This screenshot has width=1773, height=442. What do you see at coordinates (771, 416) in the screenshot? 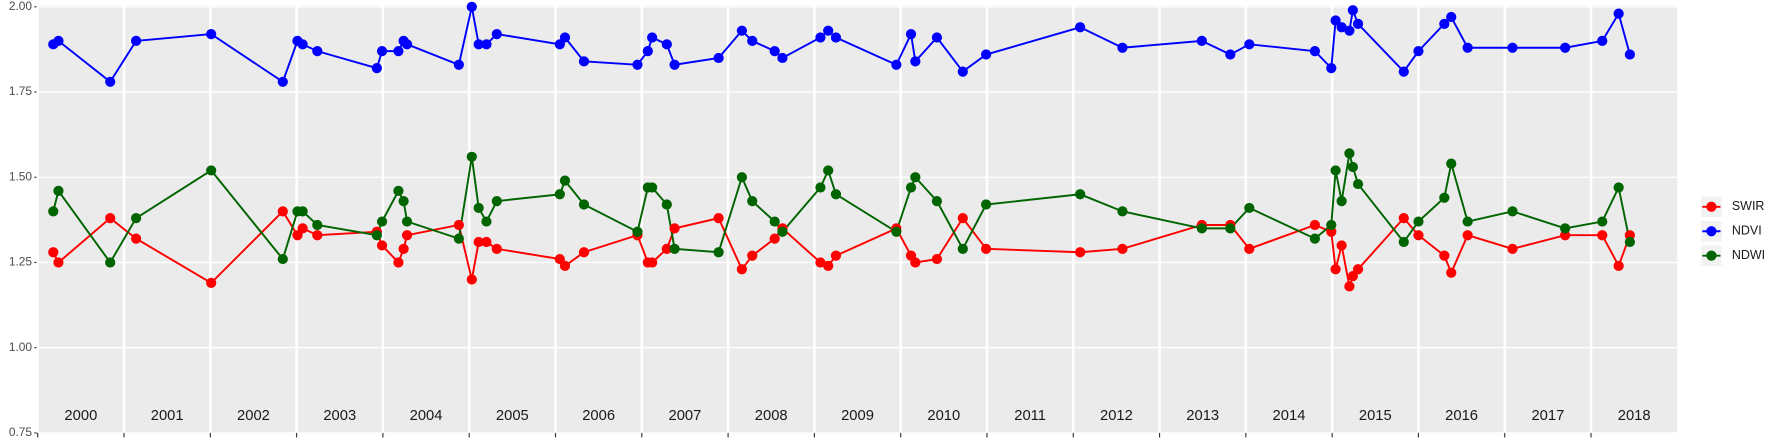
I see `x-tick-label: 2008` at bounding box center [771, 416].